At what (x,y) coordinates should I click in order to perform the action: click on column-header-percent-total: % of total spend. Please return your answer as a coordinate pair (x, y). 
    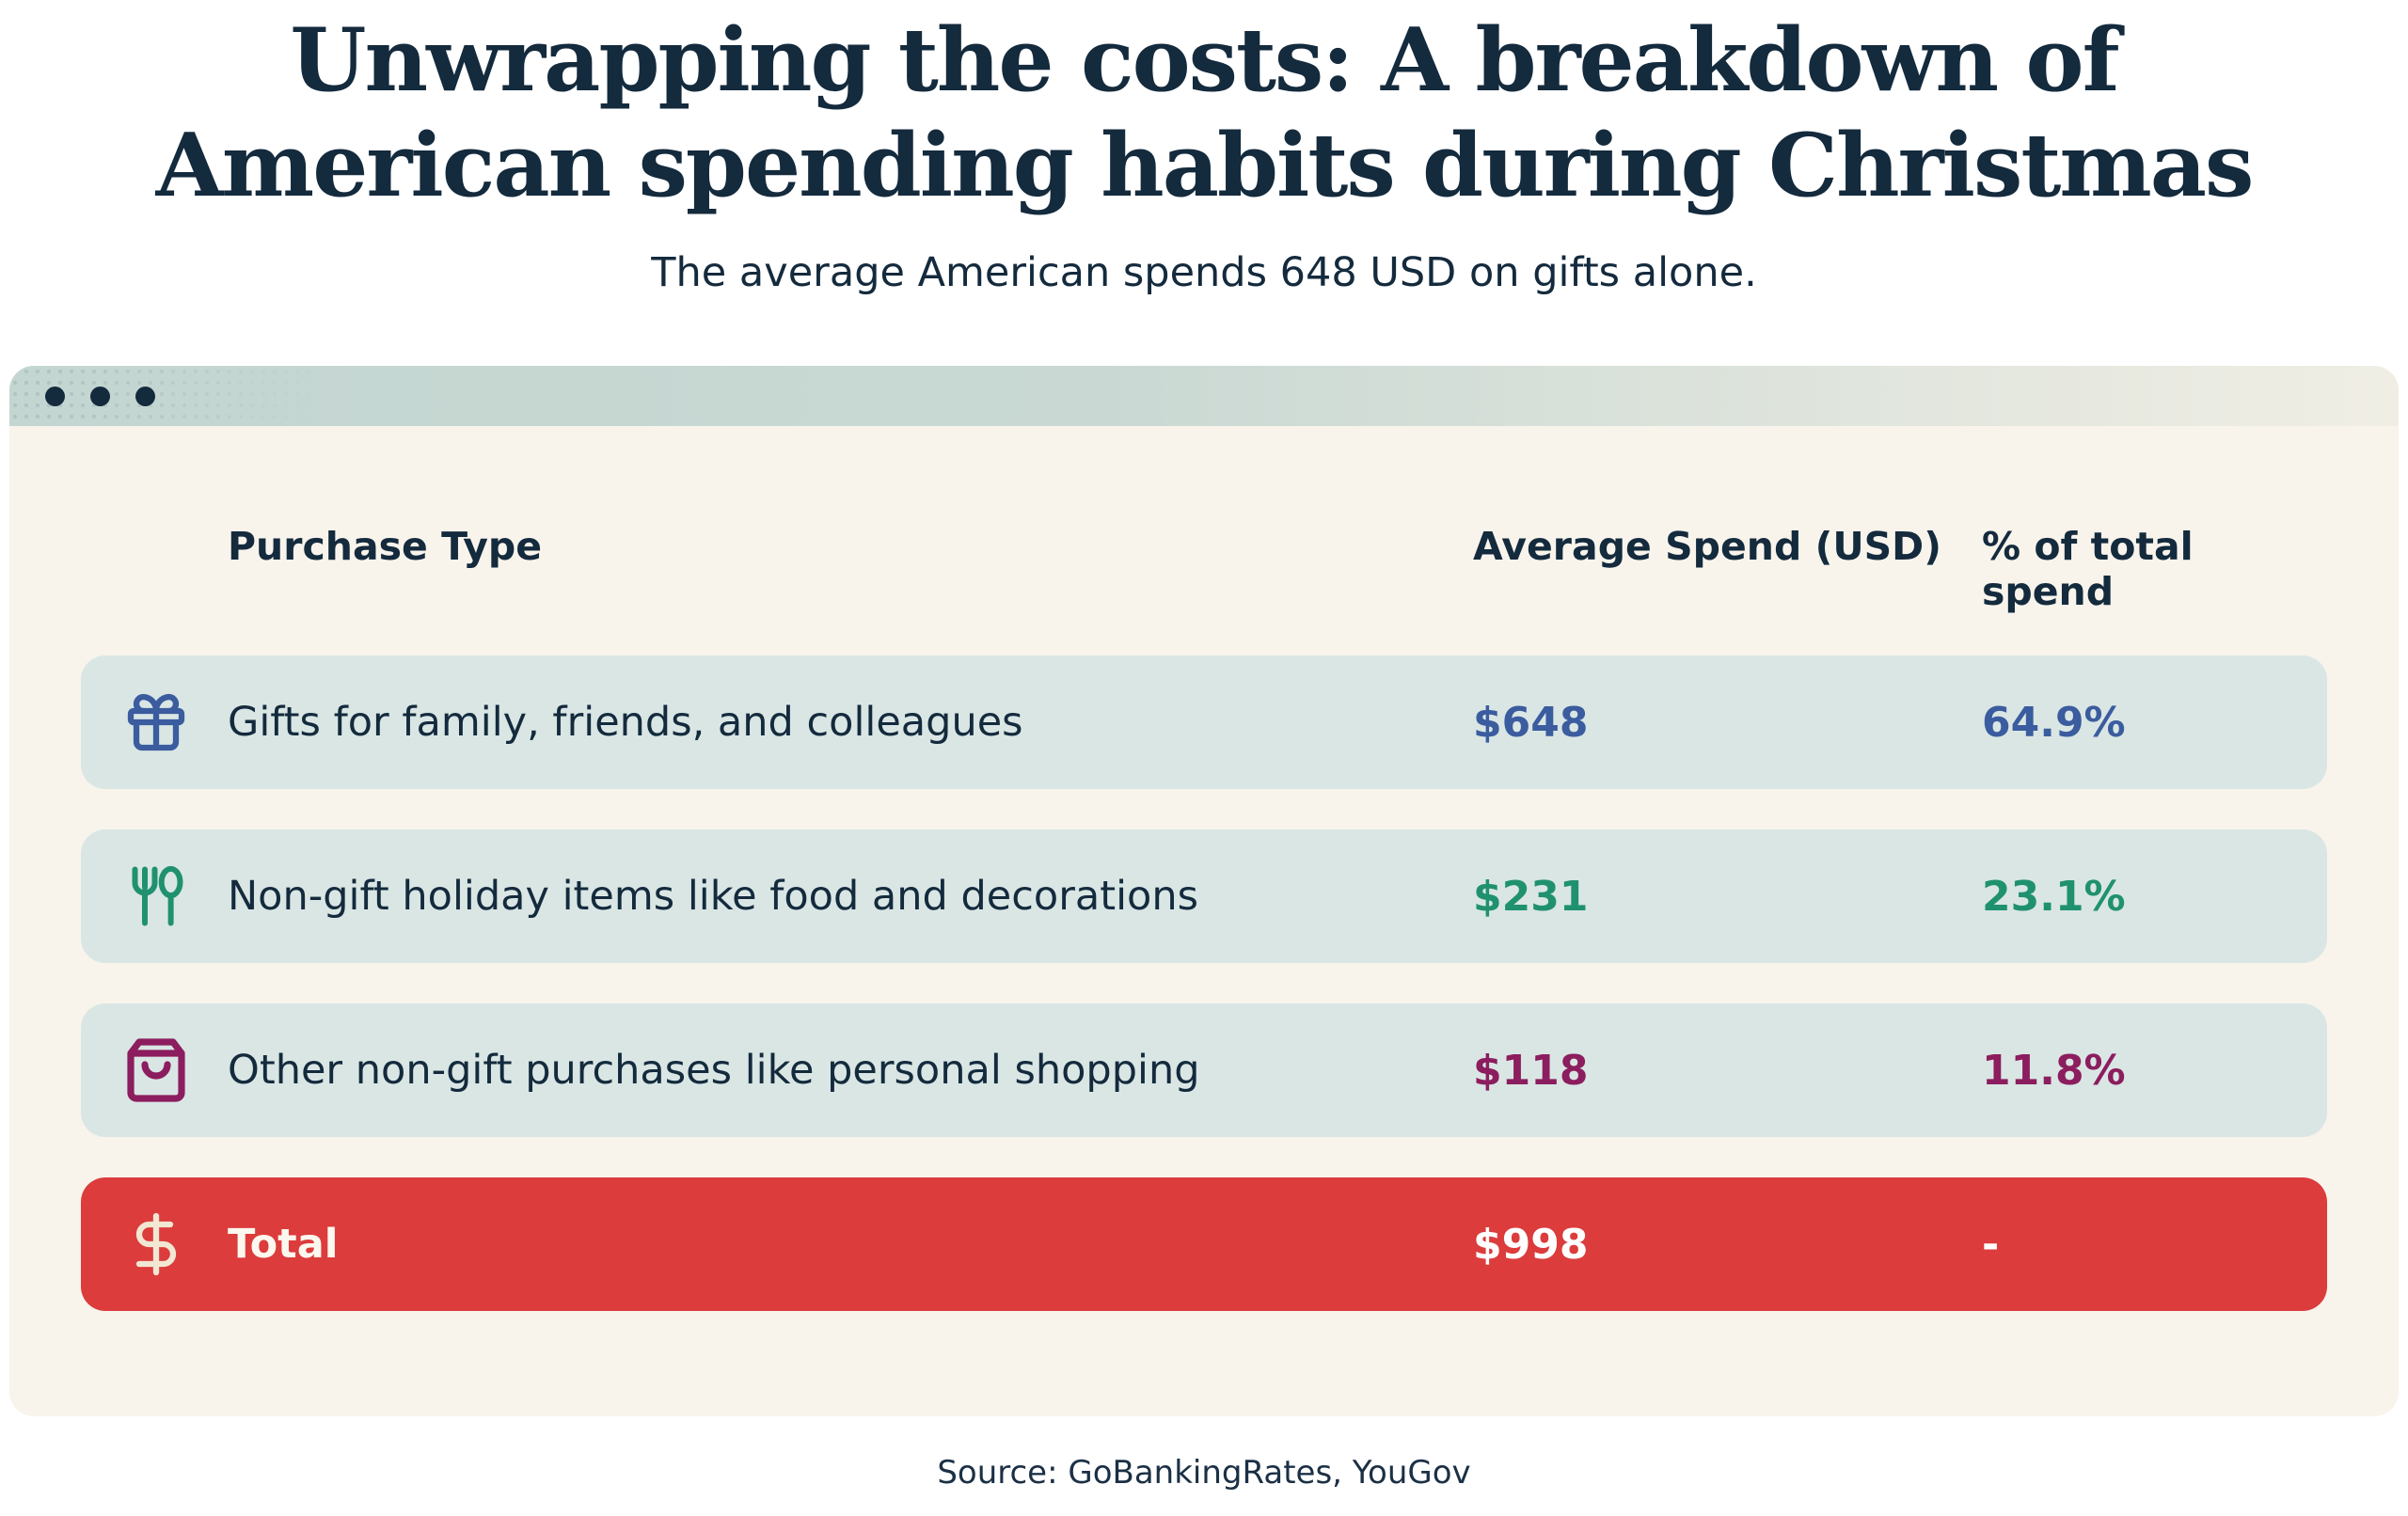
    Looking at the image, I should click on (2088, 569).